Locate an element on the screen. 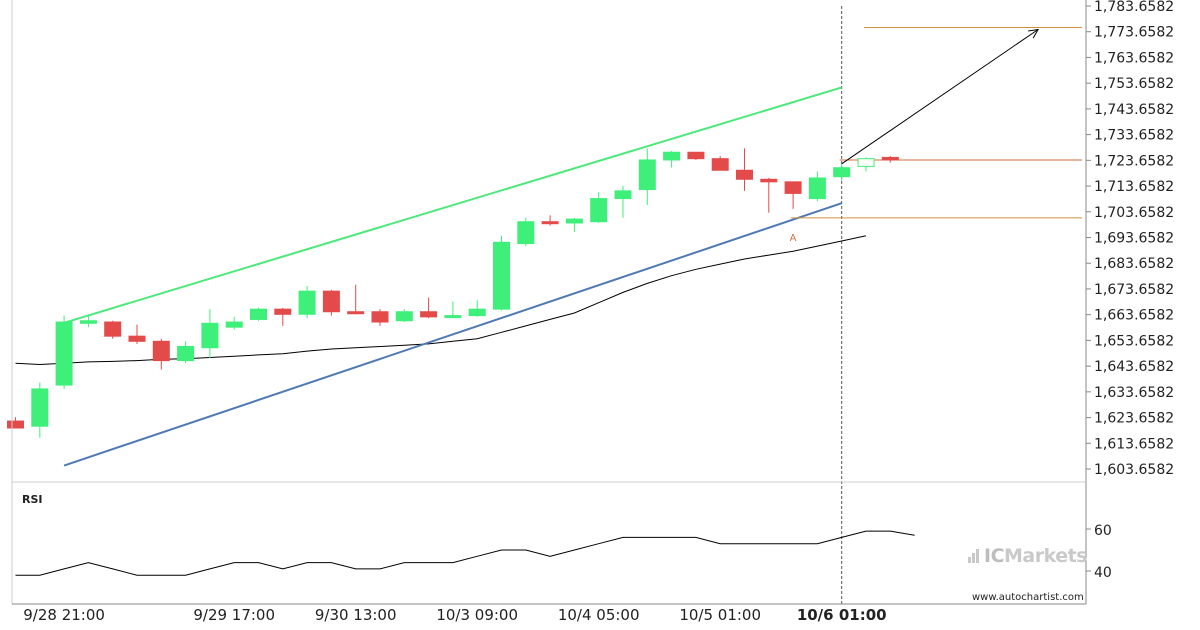  x-tick-label: 9/28 21:00 is located at coordinates (64, 615).